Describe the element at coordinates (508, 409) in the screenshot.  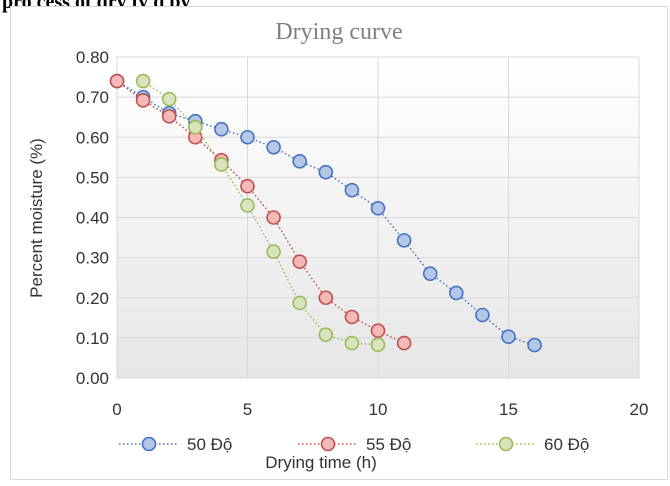
I see `x-tick-label: 15` at that location.